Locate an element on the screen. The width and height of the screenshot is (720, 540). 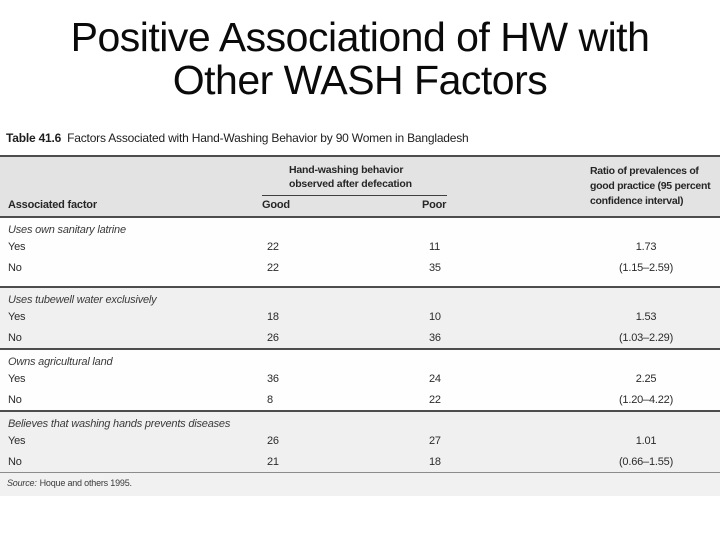
table-row: Yes 22 11 1.73 is located at coordinates (360, 246).